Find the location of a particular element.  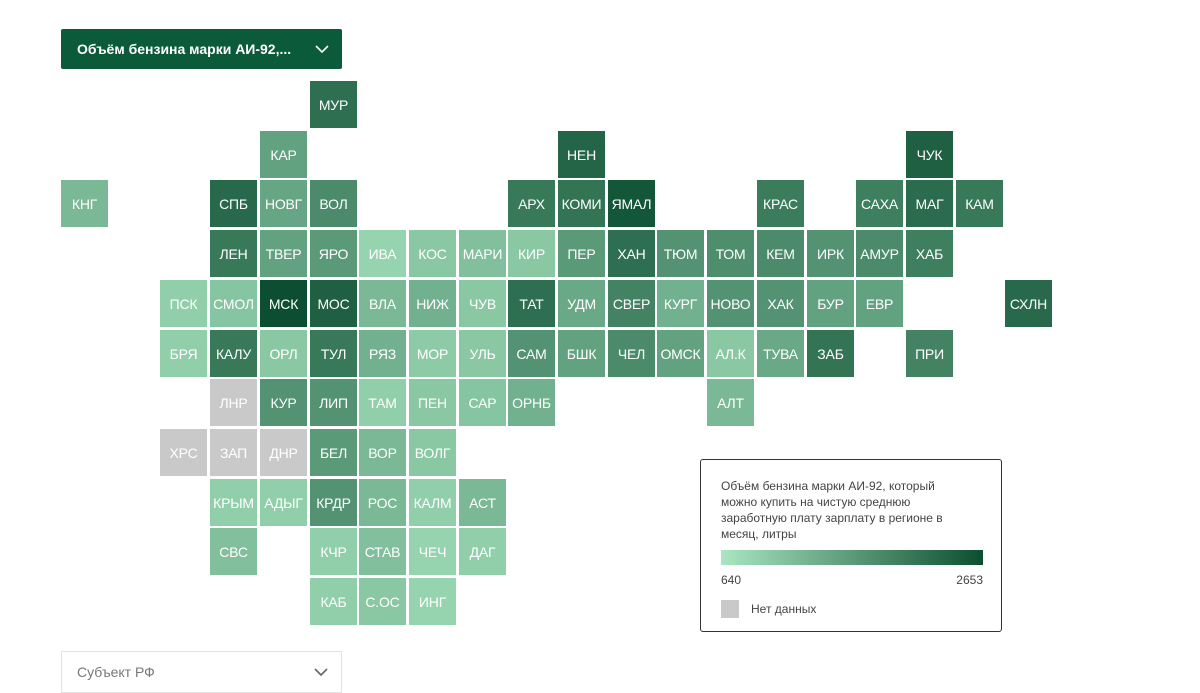

region-tile: ХАБ is located at coordinates (929, 253).